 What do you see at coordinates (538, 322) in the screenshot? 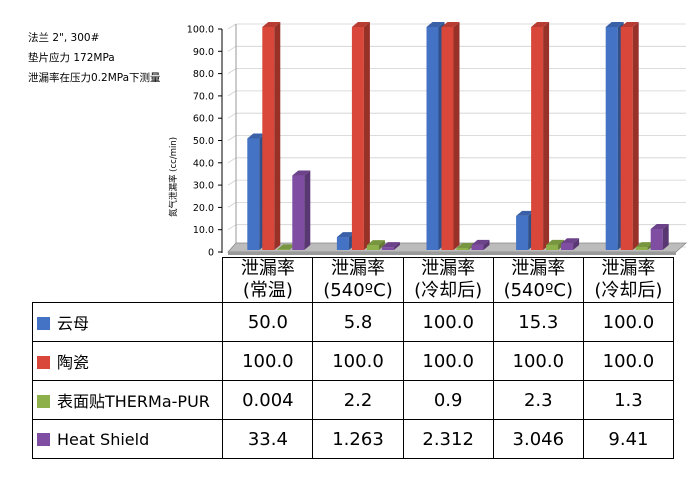
I see `data-value-cell: 15.3` at bounding box center [538, 322].